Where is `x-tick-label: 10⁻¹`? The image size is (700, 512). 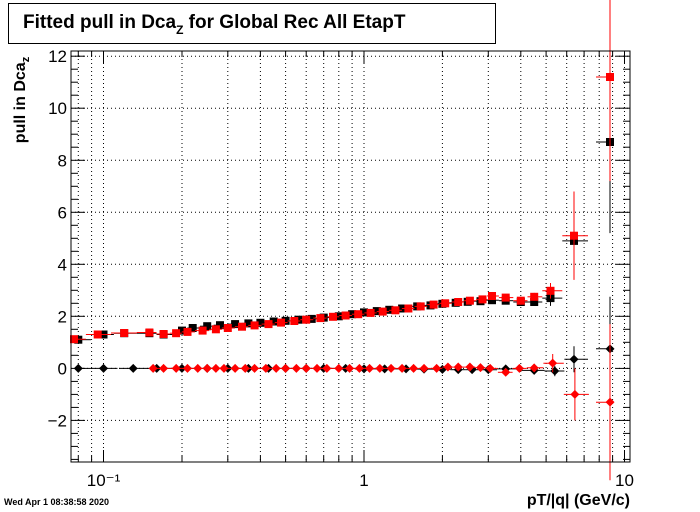 x-tick-label: 10⁻¹ is located at coordinates (104, 480).